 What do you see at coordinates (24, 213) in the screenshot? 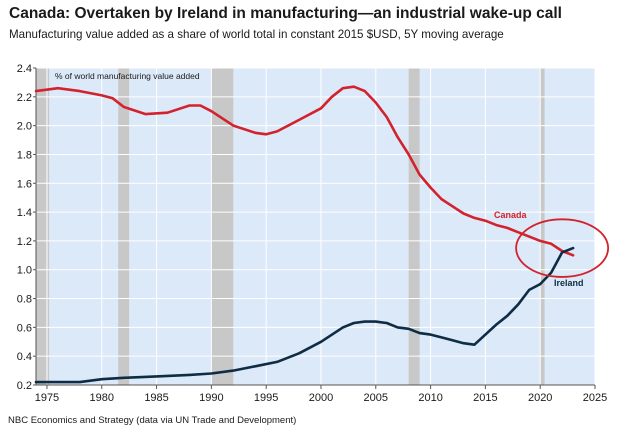
I see `y-tick-label-6: 1.4` at bounding box center [24, 213].